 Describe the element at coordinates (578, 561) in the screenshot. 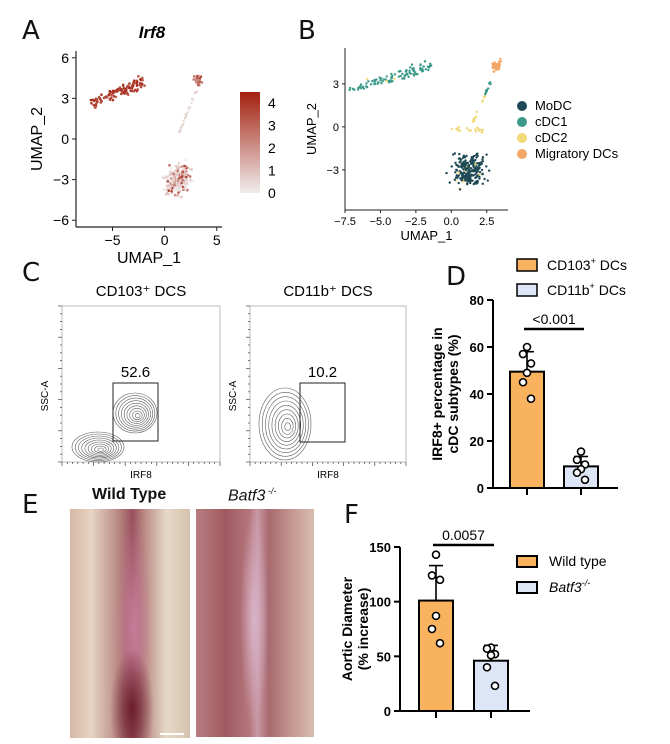

I see `chart-f-legend-label: Wild type` at that location.